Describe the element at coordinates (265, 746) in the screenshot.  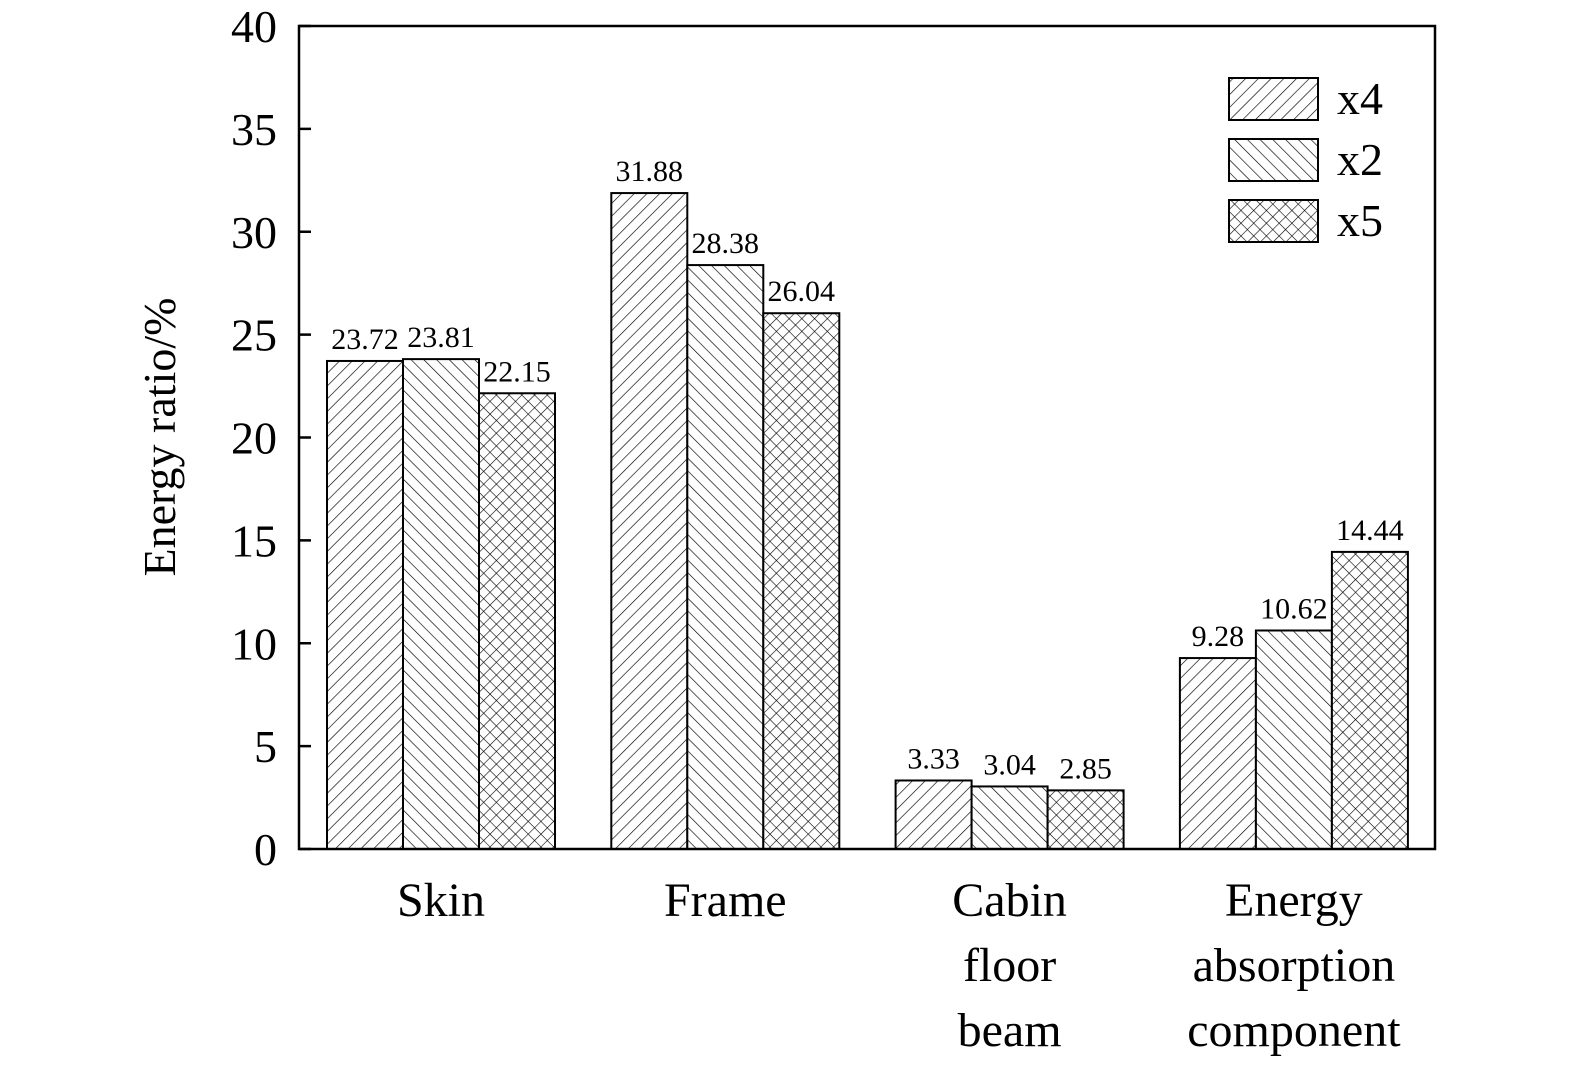
I see `y-tick-label: 5` at that location.